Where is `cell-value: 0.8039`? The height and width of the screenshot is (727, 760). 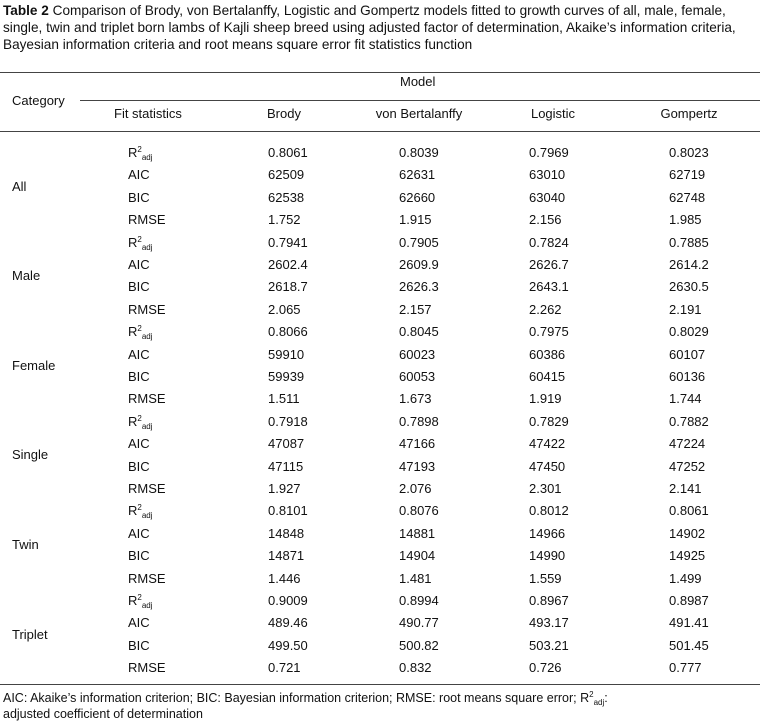 cell-value: 0.8039 is located at coordinates (419, 152).